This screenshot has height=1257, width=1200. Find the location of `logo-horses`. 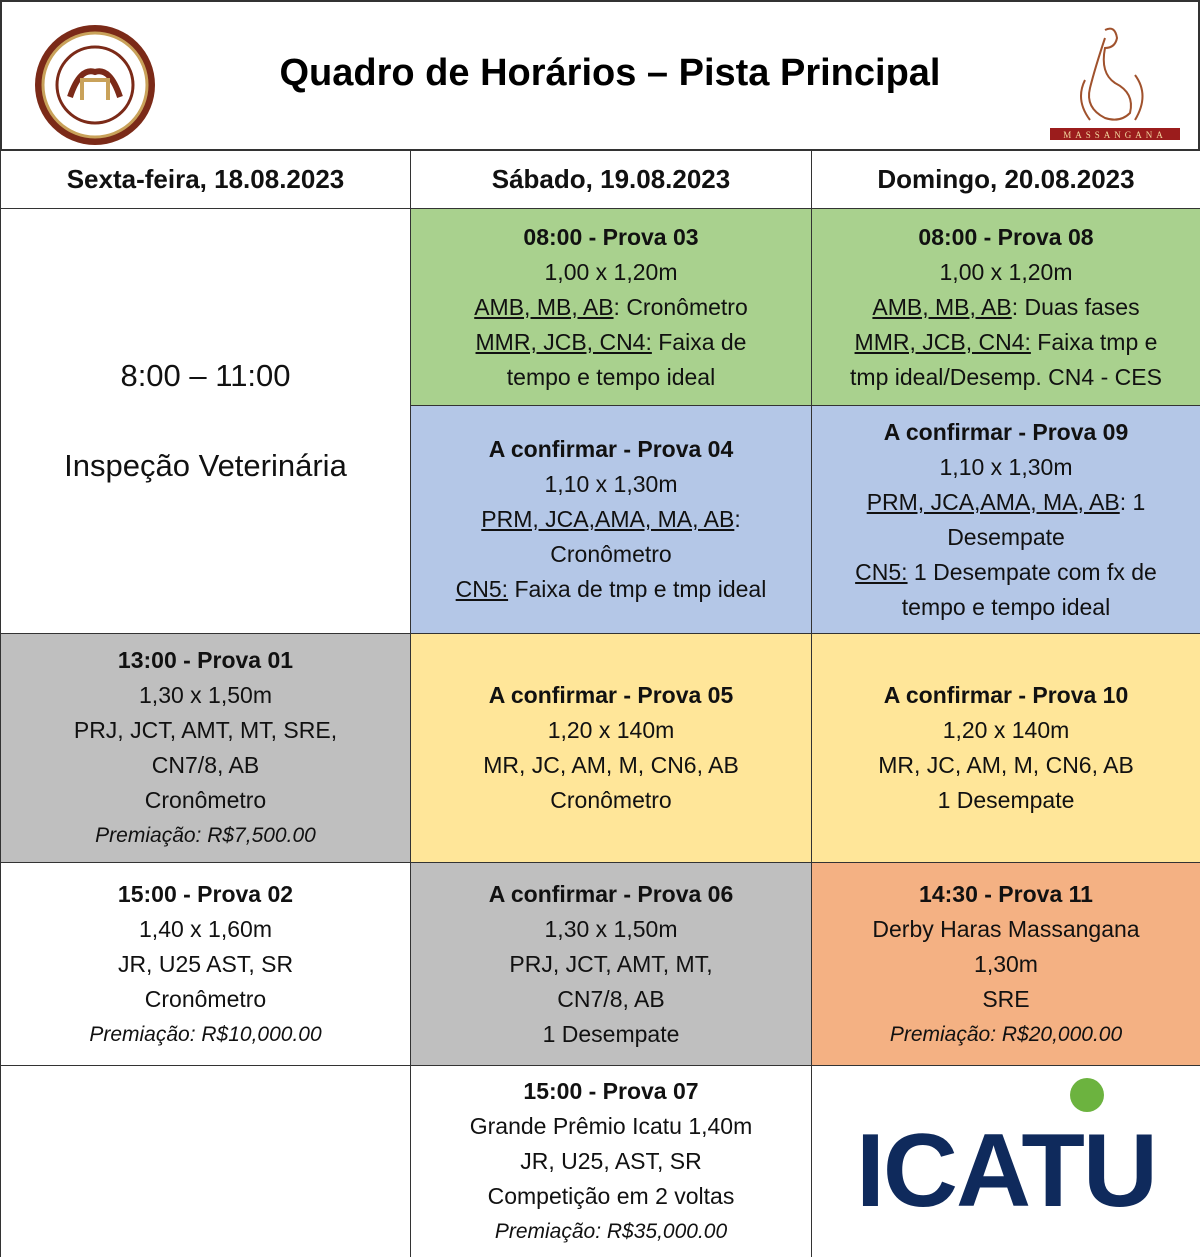

logo-horses is located at coordinates (95, 83).